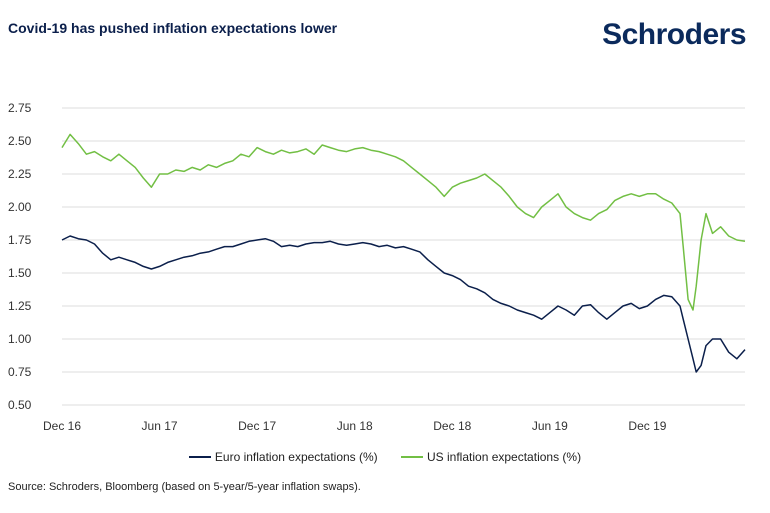 The image size is (770, 513). Describe the element at coordinates (296, 457) in the screenshot. I see `legend-label-euro: Euro inflation expectations (%)` at that location.